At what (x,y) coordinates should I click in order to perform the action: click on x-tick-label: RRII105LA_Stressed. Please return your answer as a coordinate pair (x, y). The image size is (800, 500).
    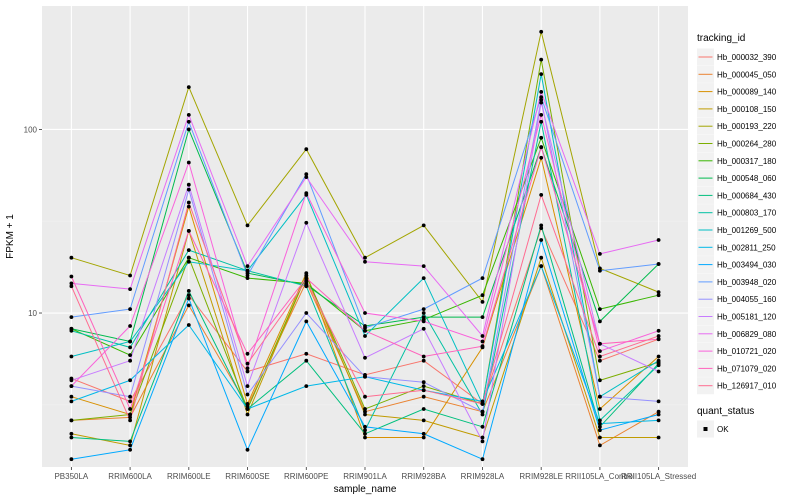
    Looking at the image, I should click on (658, 476).